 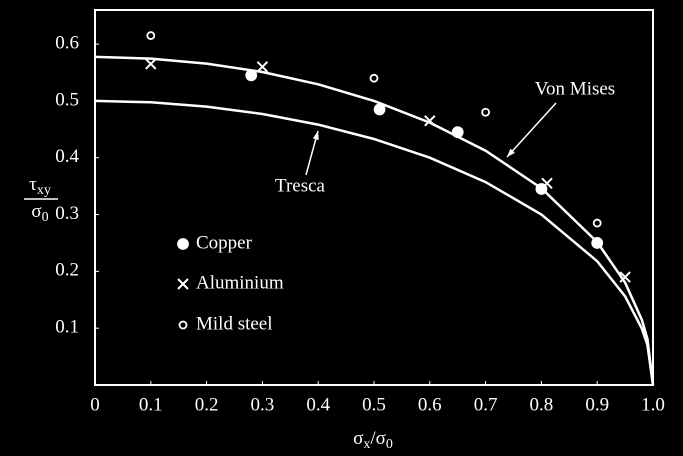 I want to click on y-label-part: σ, so click(x=36, y=211).